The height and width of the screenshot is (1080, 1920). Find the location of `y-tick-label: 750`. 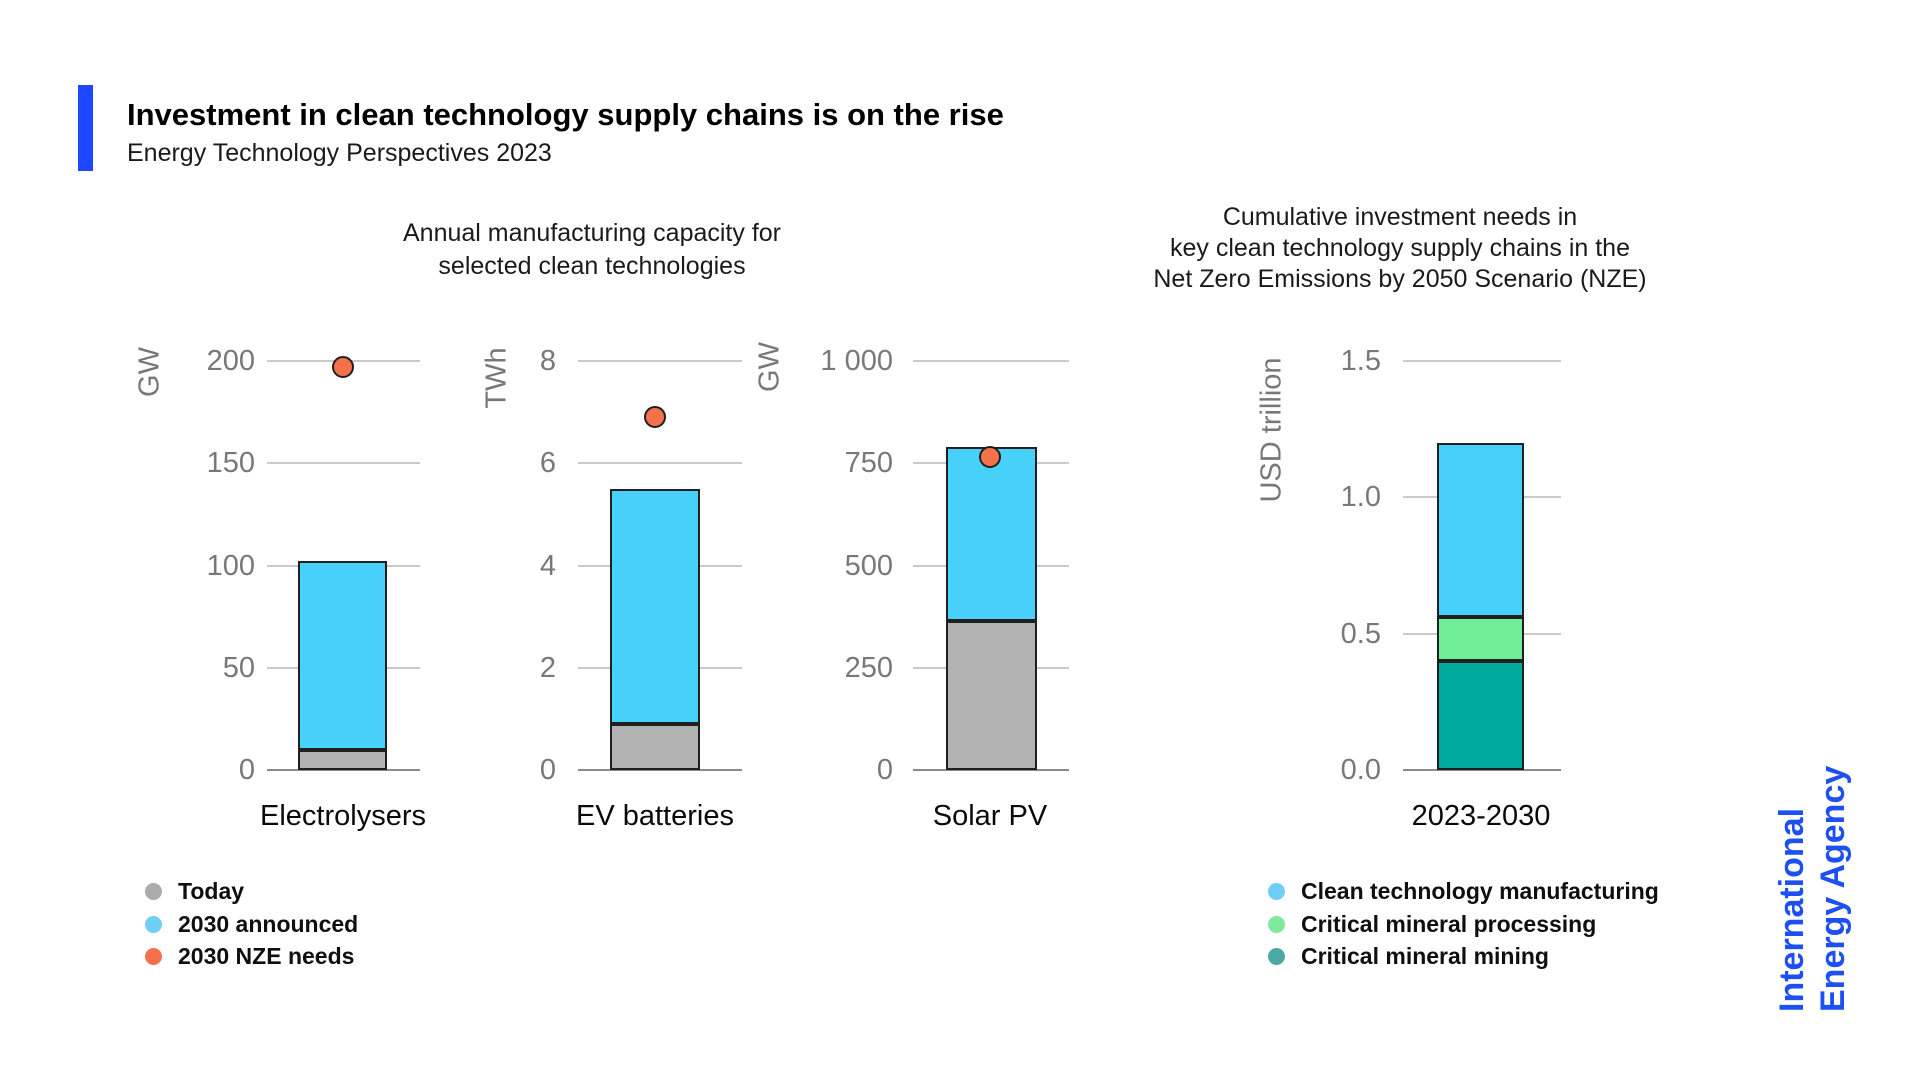

y-tick-label: 750 is located at coordinates (868, 463).